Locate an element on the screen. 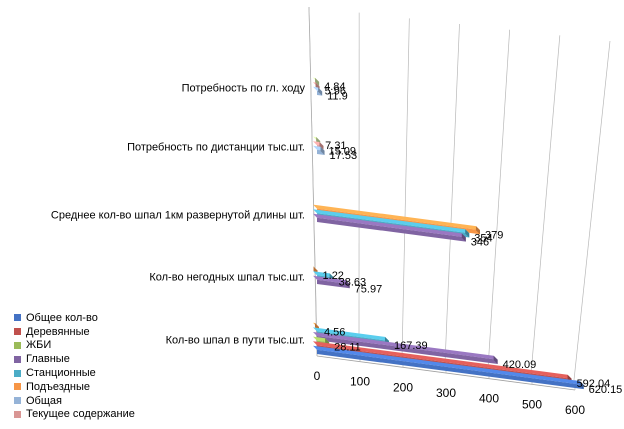 This screenshot has height=429, width=624. legend-item: Общее кол-во is located at coordinates (74, 318).